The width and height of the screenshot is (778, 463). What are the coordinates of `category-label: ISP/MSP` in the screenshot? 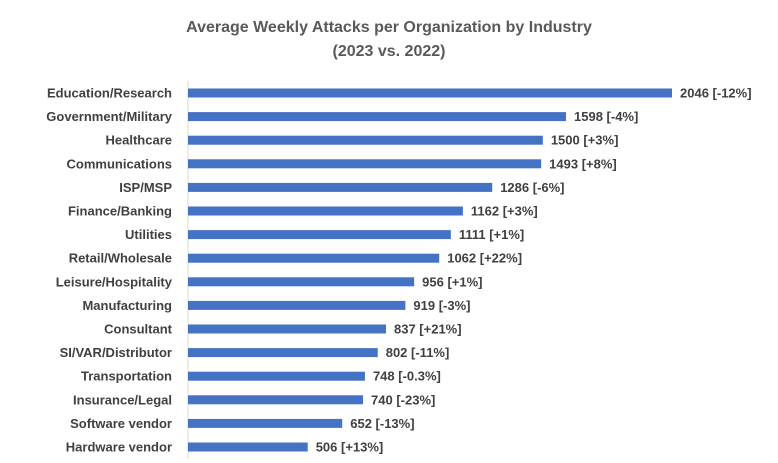 It's located at (145, 187).